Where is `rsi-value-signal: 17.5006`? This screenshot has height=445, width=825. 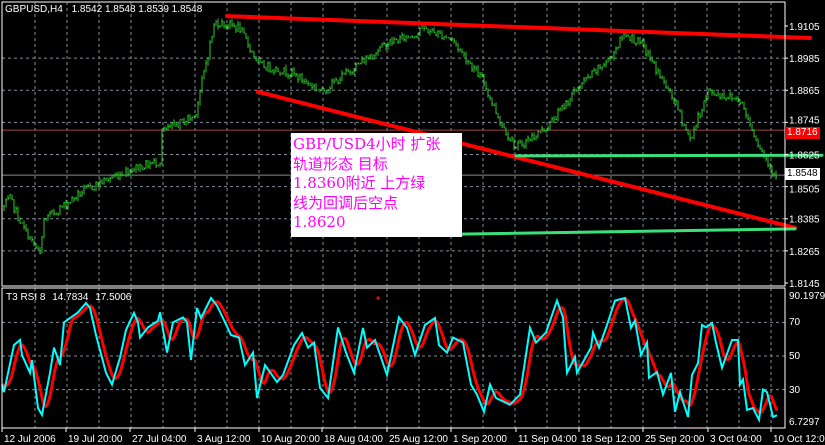 rsi-value-signal: 17.5006 is located at coordinates (113, 297).